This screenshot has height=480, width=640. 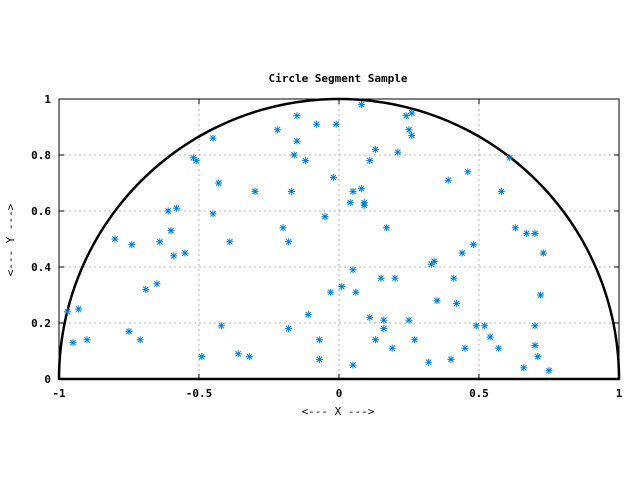 What do you see at coordinates (41, 211) in the screenshot?
I see `y-tick-label-3: 0.6` at bounding box center [41, 211].